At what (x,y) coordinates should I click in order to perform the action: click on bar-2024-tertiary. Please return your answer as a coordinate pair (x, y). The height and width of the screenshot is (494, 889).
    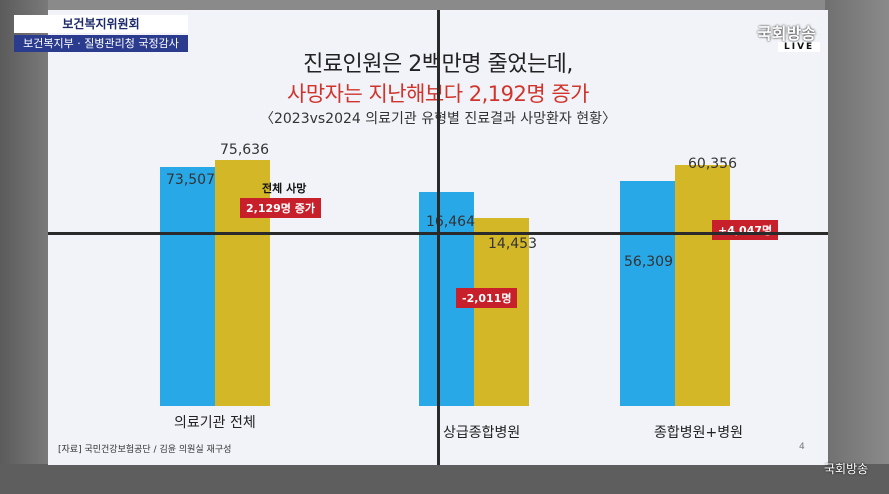
    Looking at the image, I should click on (501, 312).